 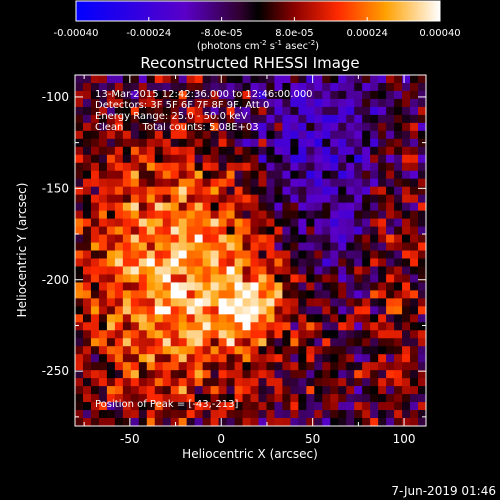 What do you see at coordinates (55, 280) in the screenshot?
I see `y-tick-label: -200` at bounding box center [55, 280].